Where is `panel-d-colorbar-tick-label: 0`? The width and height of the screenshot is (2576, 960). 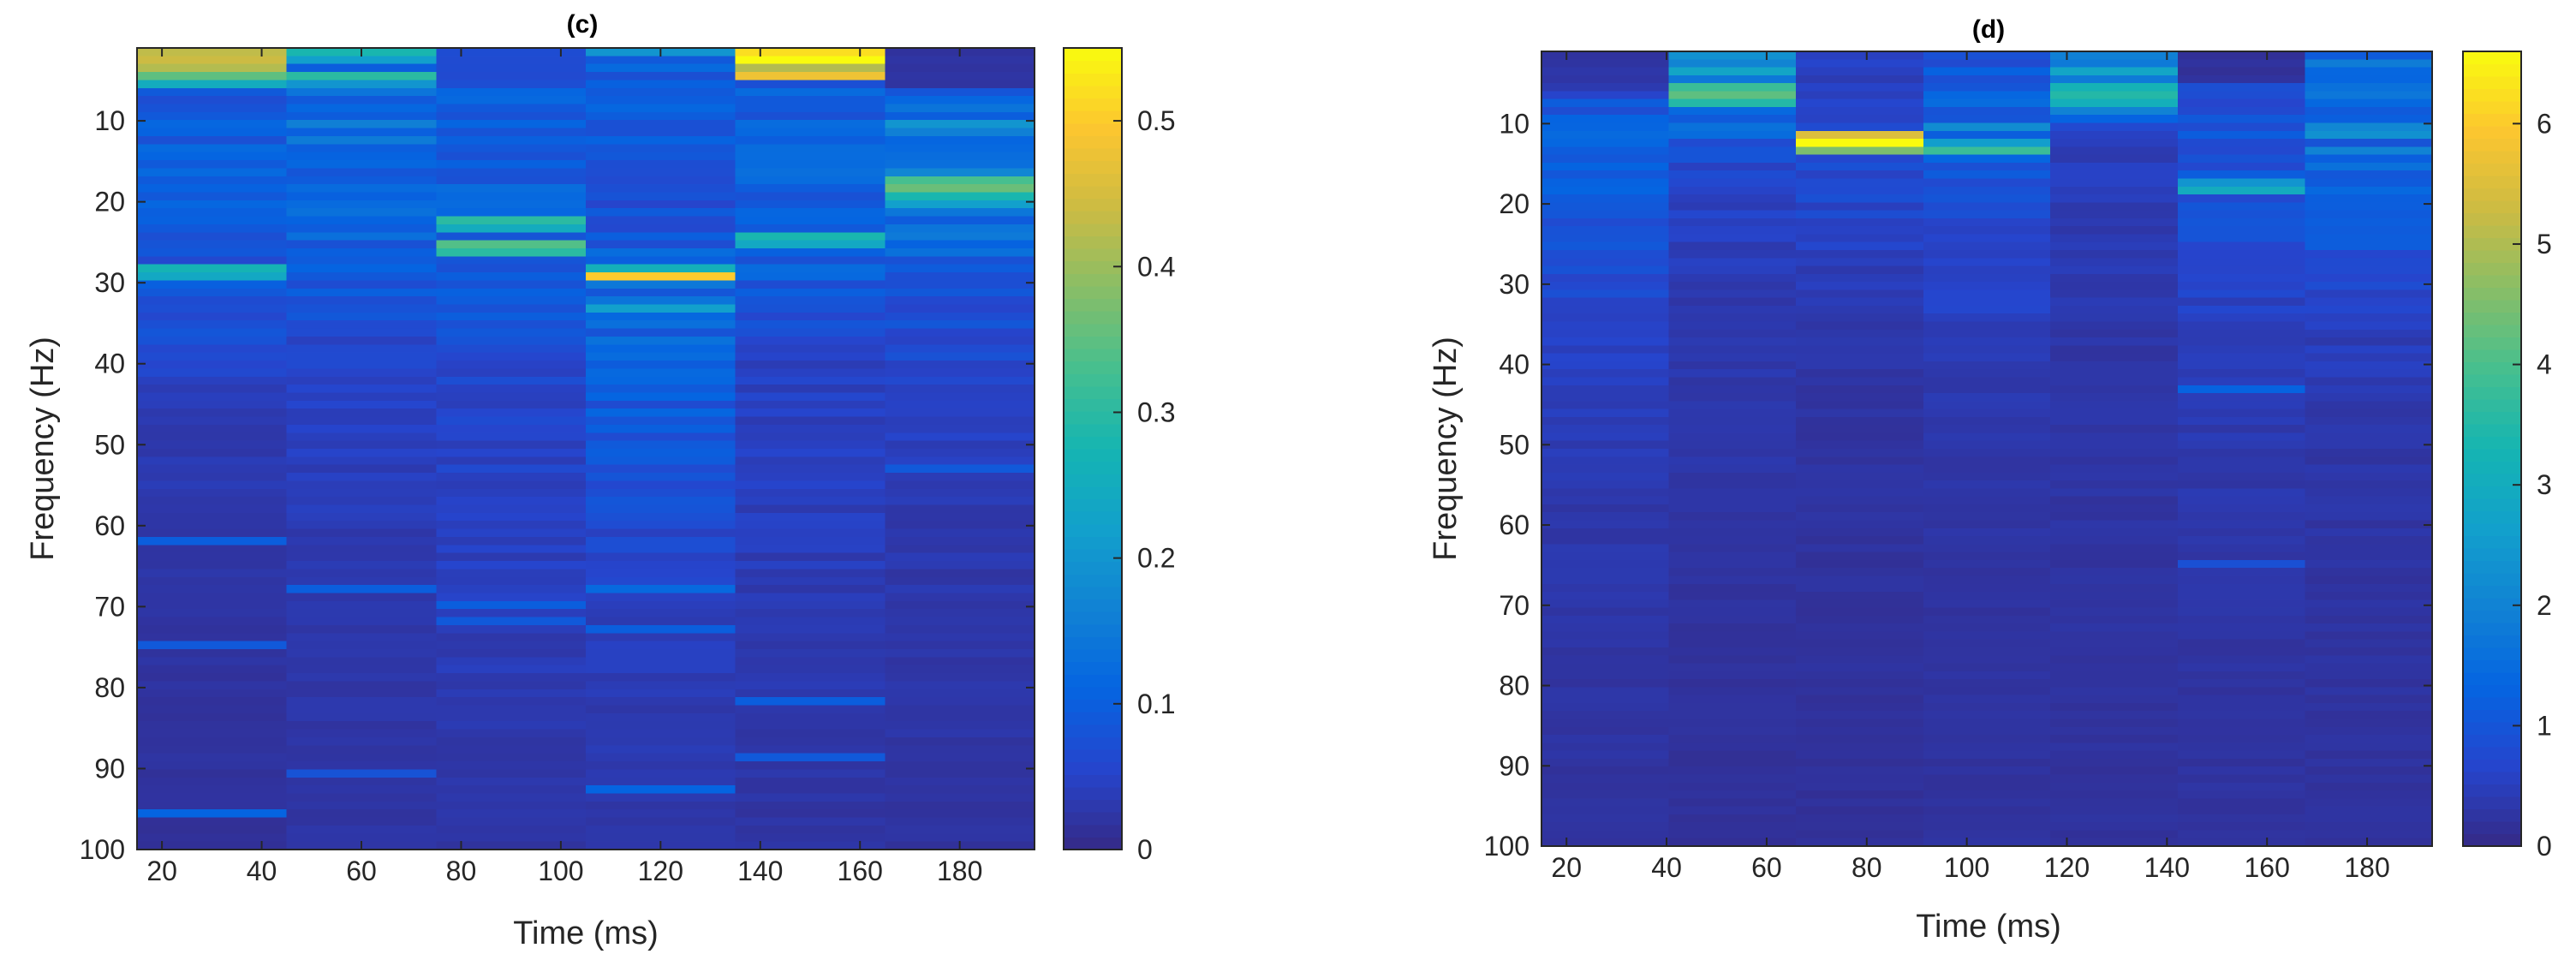
panel-d-colorbar-tick-label: 0 is located at coordinates (2545, 847).